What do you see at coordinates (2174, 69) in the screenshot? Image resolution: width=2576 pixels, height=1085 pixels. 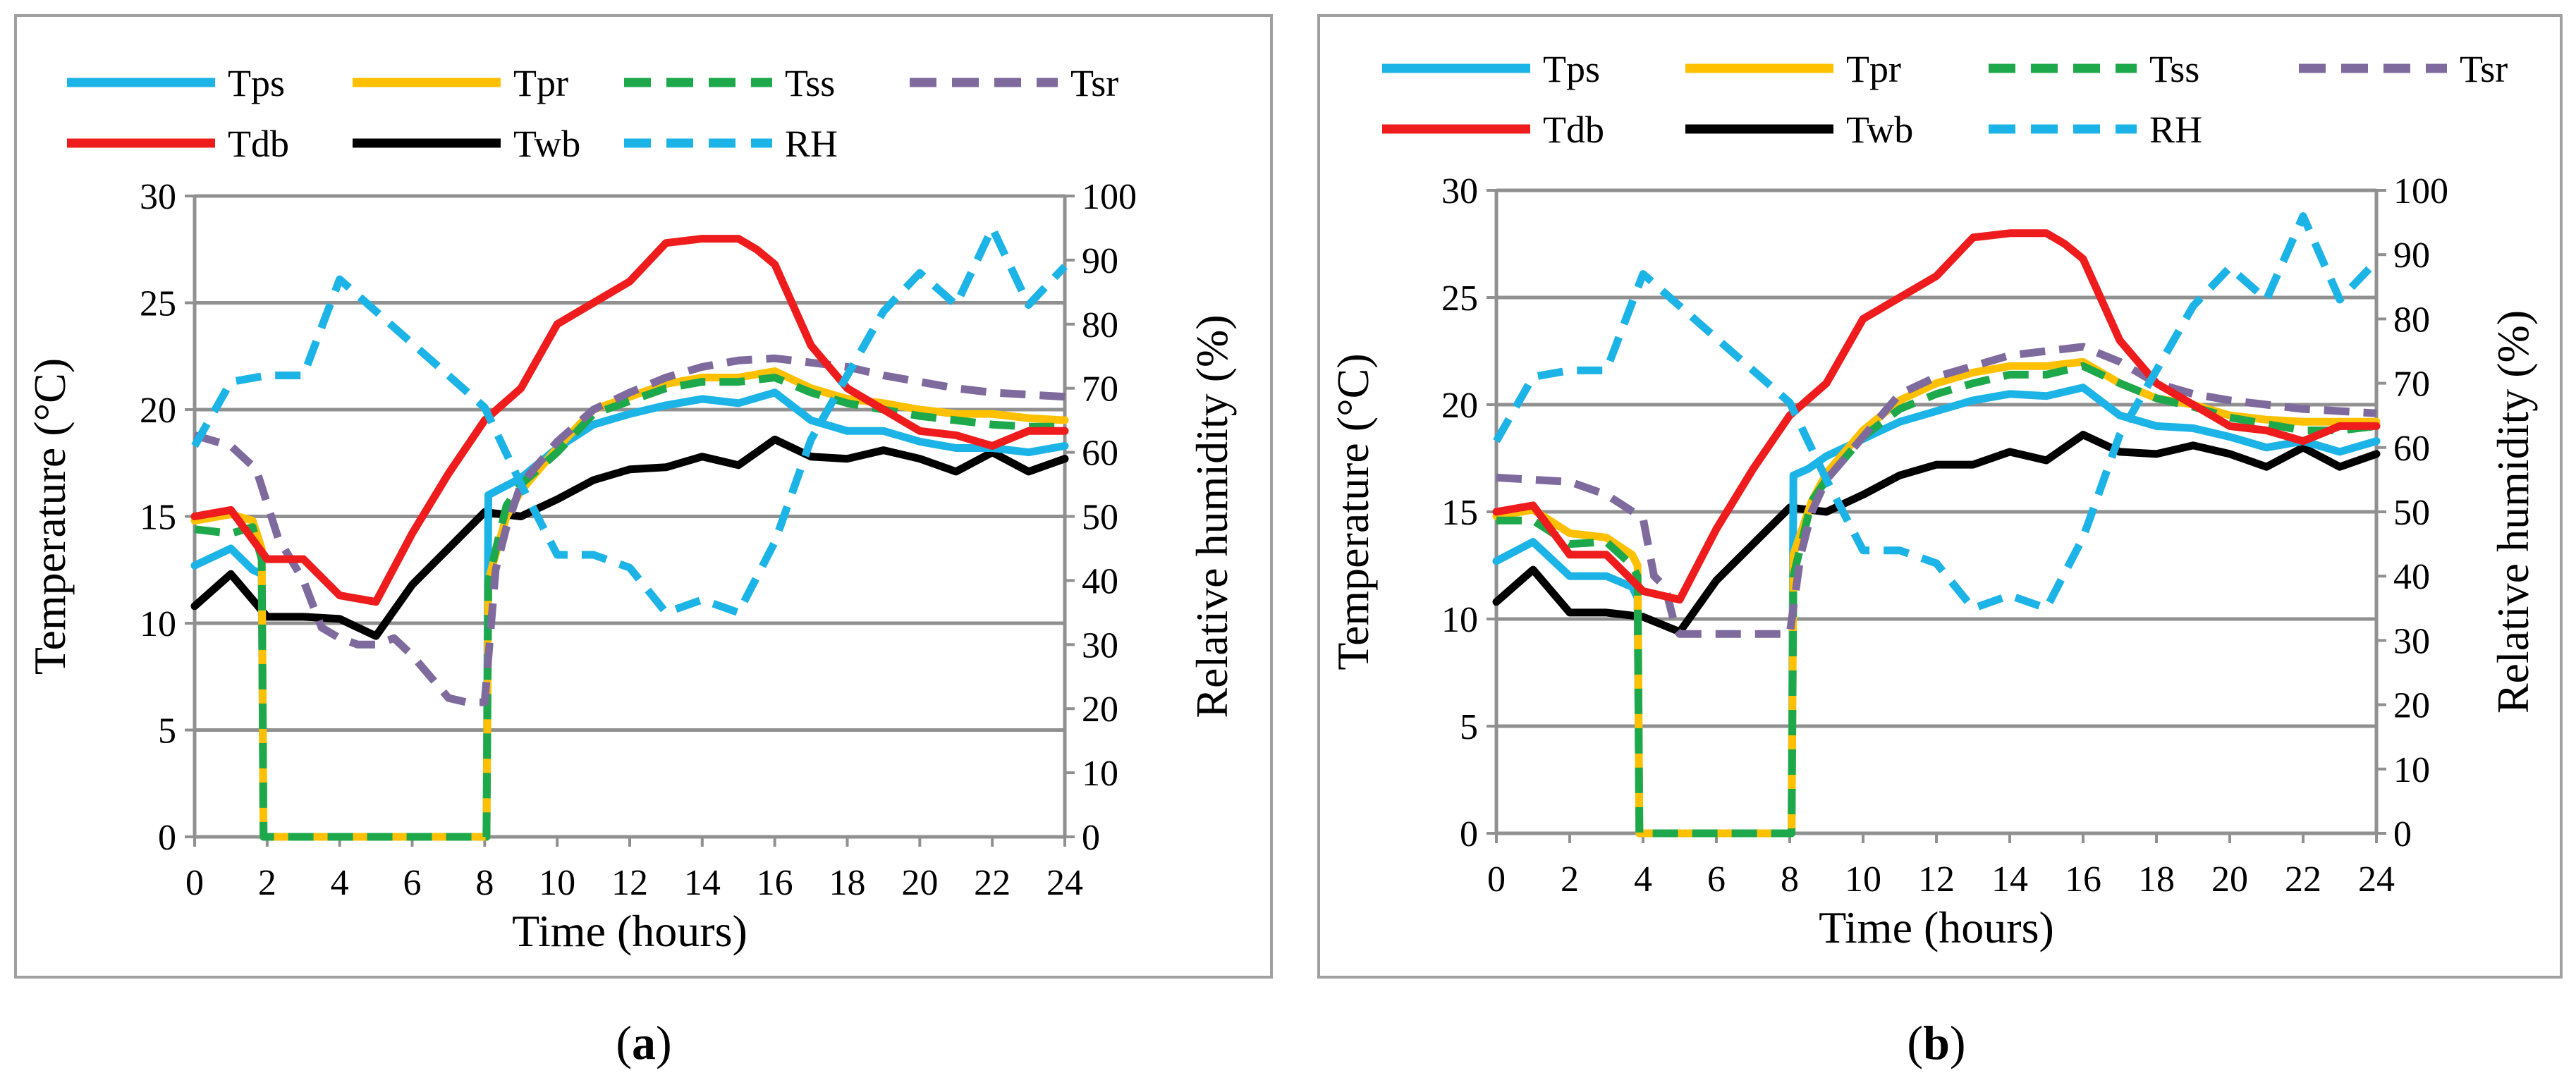 I see `panel-b-legend-label-tss: Tss` at bounding box center [2174, 69].